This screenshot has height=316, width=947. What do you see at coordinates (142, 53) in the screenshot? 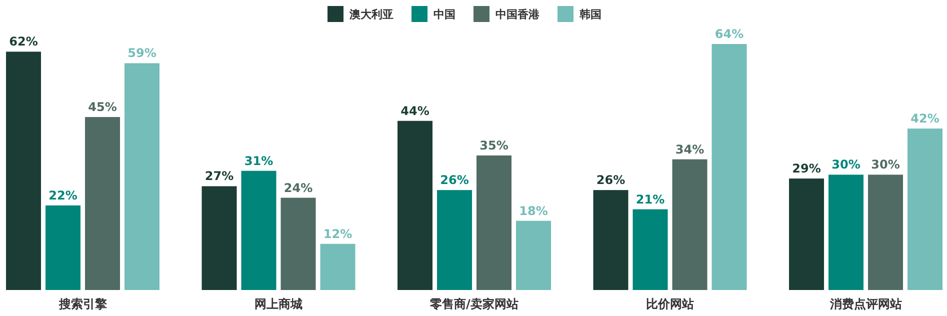
I see `data-label: 59%` at bounding box center [142, 53].